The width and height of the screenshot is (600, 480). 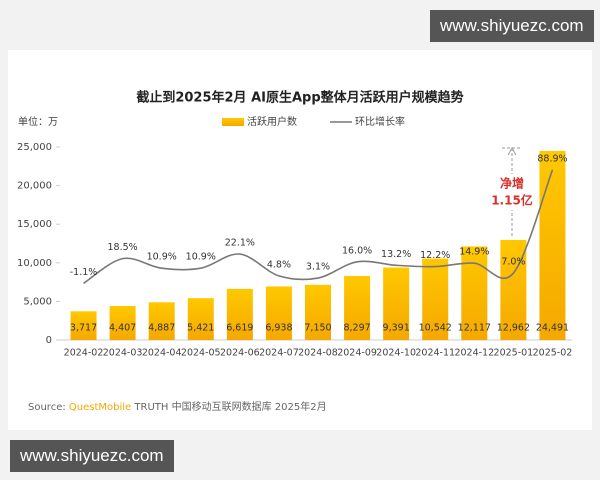 What do you see at coordinates (278, 328) in the screenshot?
I see `bar-label: 6,938` at bounding box center [278, 328].